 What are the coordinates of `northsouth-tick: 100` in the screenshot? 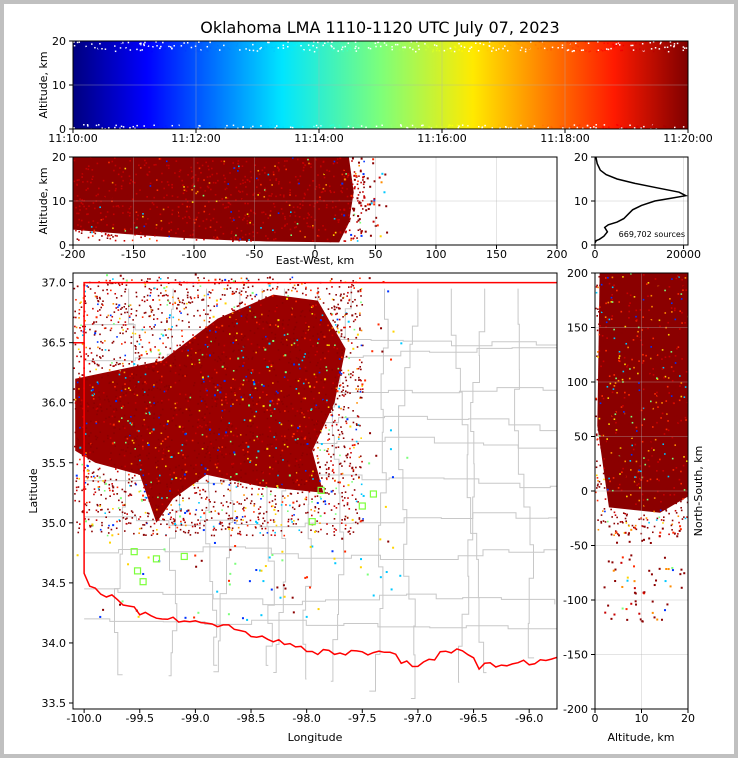 It's located at (577, 382).